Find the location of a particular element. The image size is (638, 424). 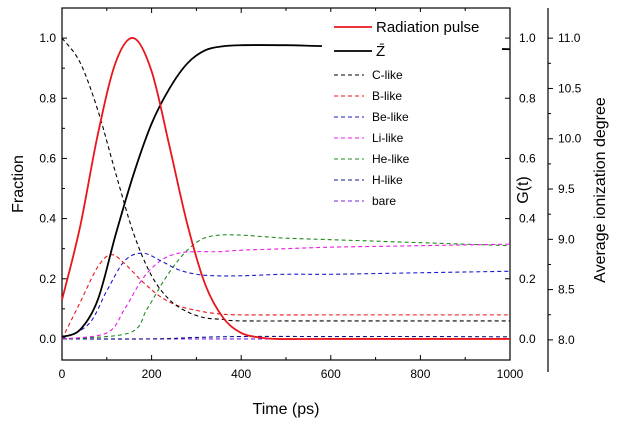

legend-label: Radiation pulse is located at coordinates (427, 27).